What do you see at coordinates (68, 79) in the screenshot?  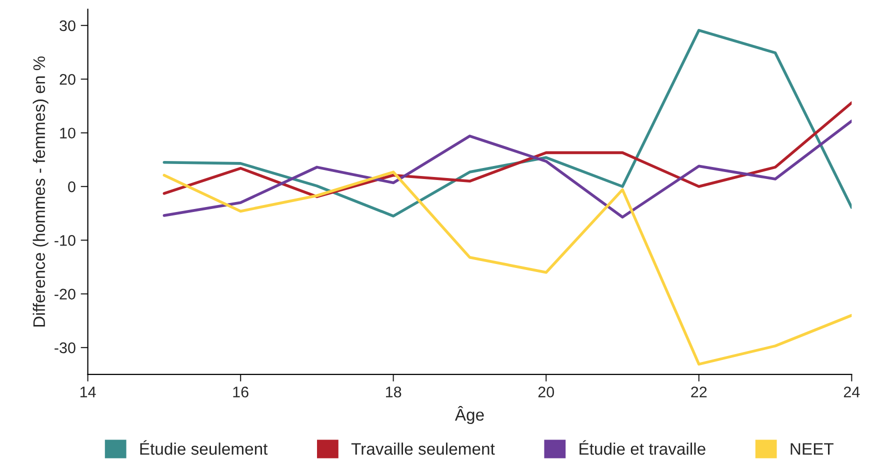 I see `y-tick-label: 20` at bounding box center [68, 79].